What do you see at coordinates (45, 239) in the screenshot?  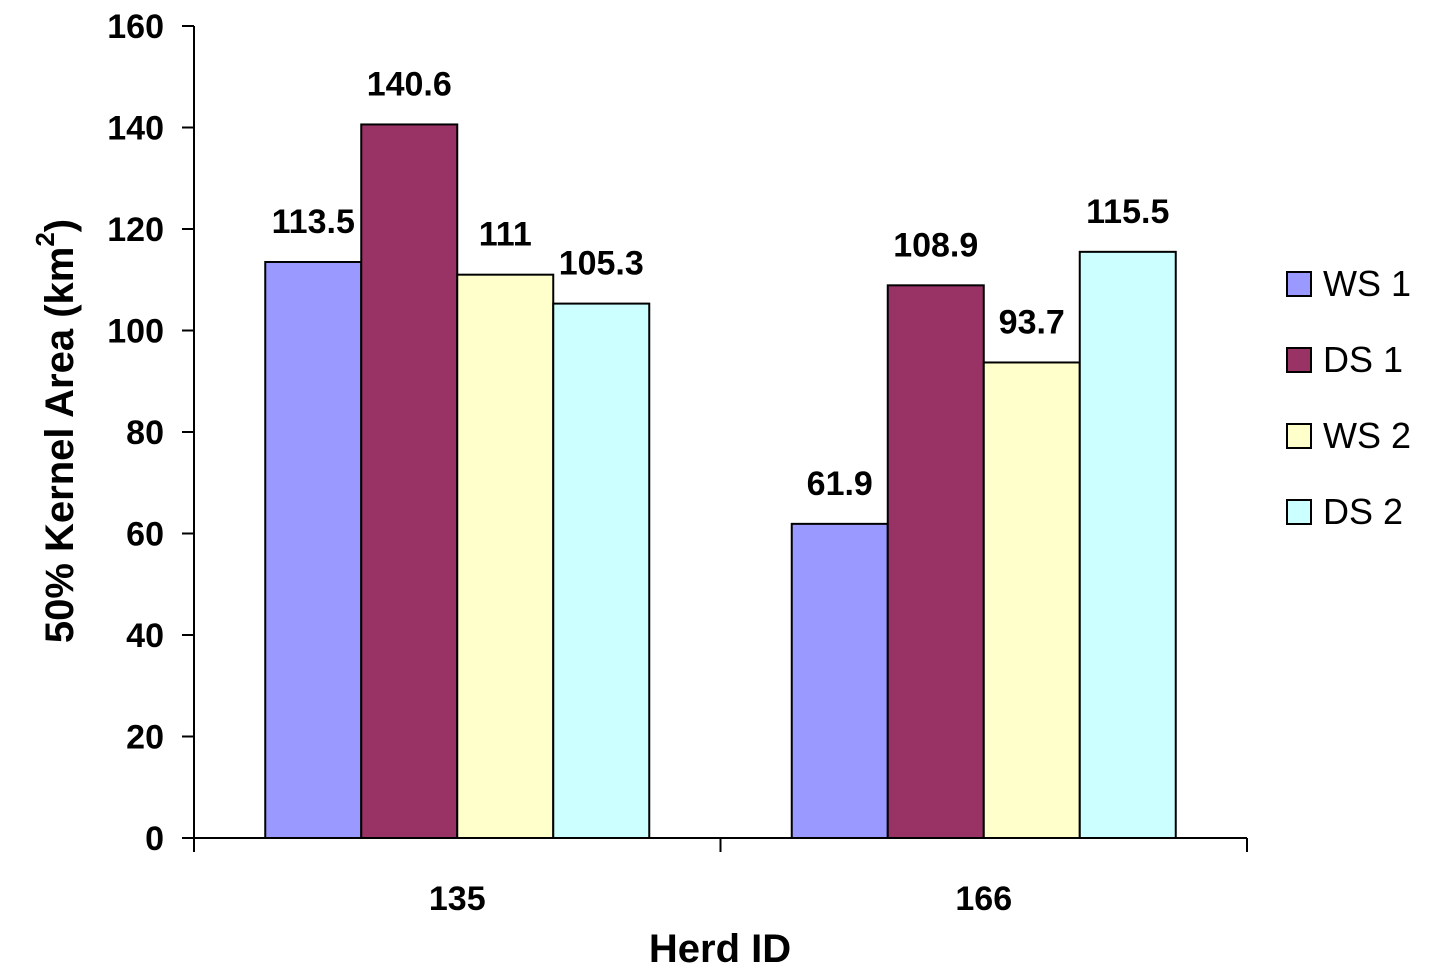 I see `y-axis-title-superscript: 2` at bounding box center [45, 239].